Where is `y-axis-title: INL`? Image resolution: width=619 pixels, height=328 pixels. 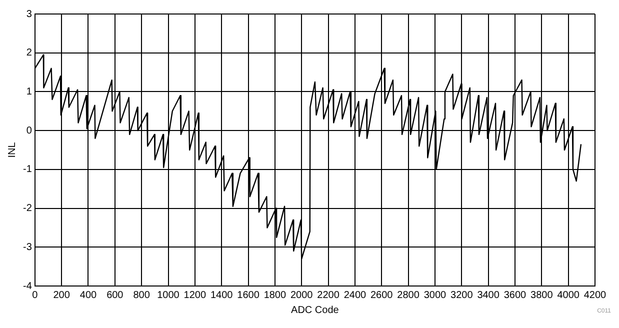 y-axis-title: INL is located at coordinates (12, 150).